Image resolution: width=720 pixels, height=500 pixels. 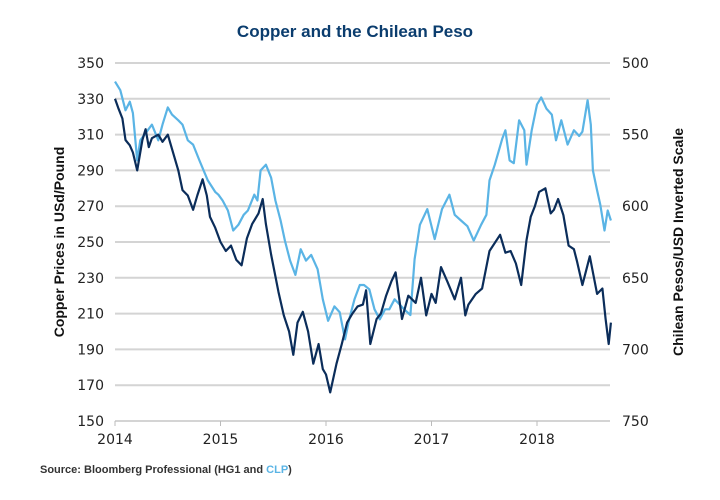 I want to click on y2-tick-label: 700, so click(x=635, y=350).